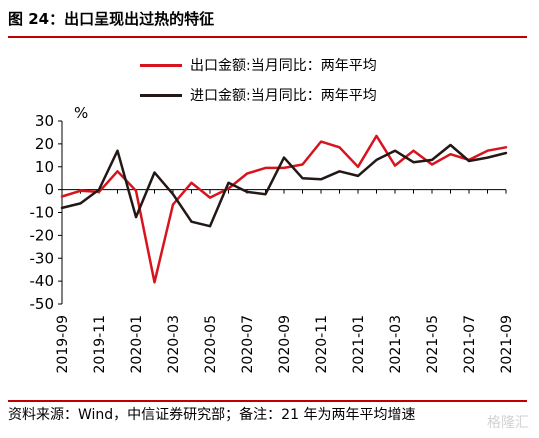  What do you see at coordinates (49, 190) in the screenshot?
I see `y-tick-label: 0` at bounding box center [49, 190].